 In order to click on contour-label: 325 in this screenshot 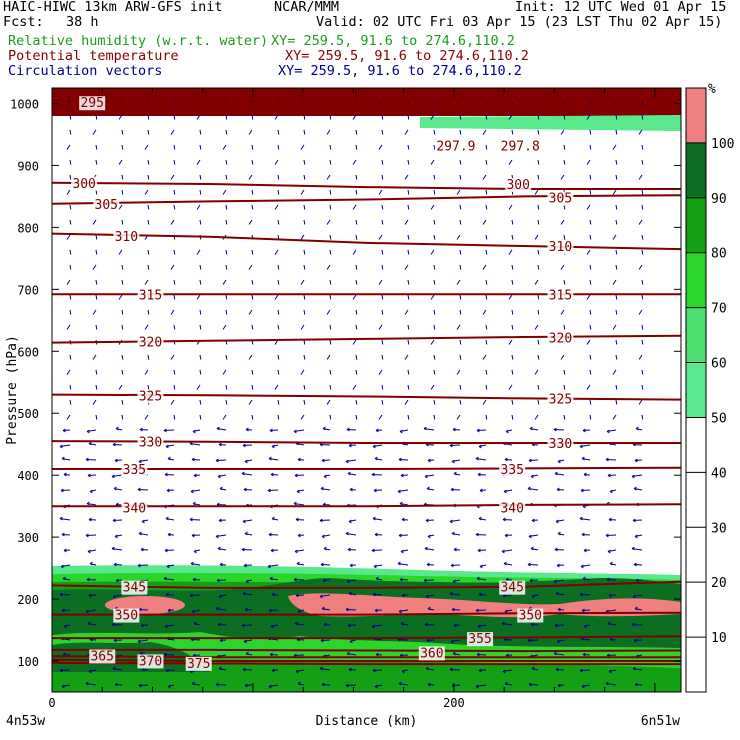, I will do `click(560, 399)`.